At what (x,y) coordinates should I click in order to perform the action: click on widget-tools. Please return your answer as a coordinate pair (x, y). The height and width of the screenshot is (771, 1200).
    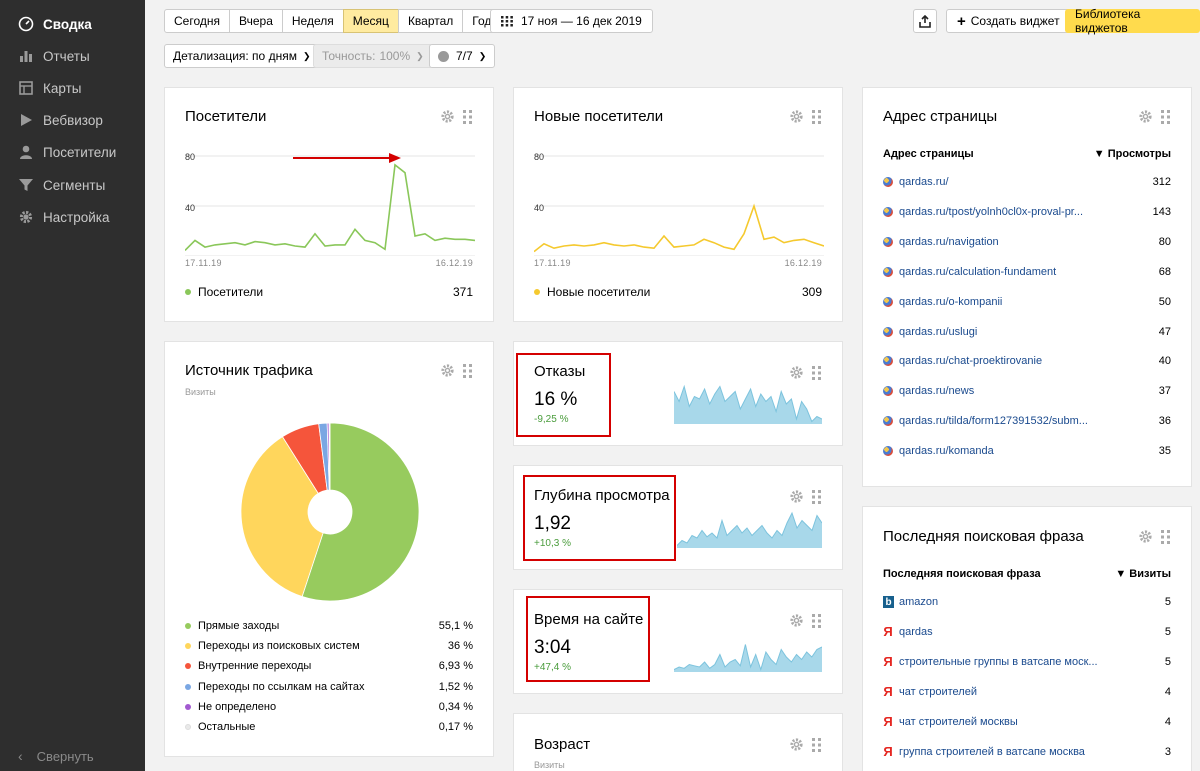
    Looking at the image, I should click on (1154, 536).